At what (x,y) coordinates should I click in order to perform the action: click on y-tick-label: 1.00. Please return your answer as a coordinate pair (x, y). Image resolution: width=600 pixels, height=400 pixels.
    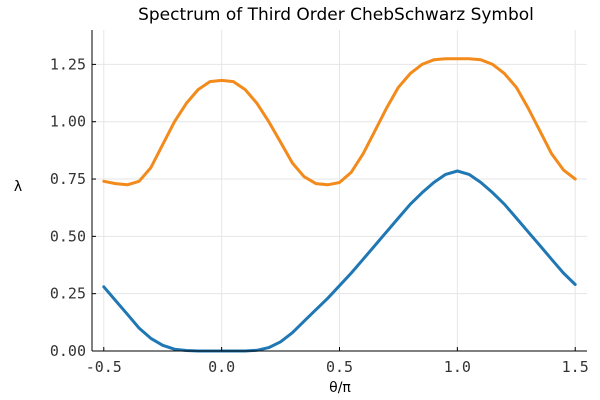
    Looking at the image, I should click on (68, 122).